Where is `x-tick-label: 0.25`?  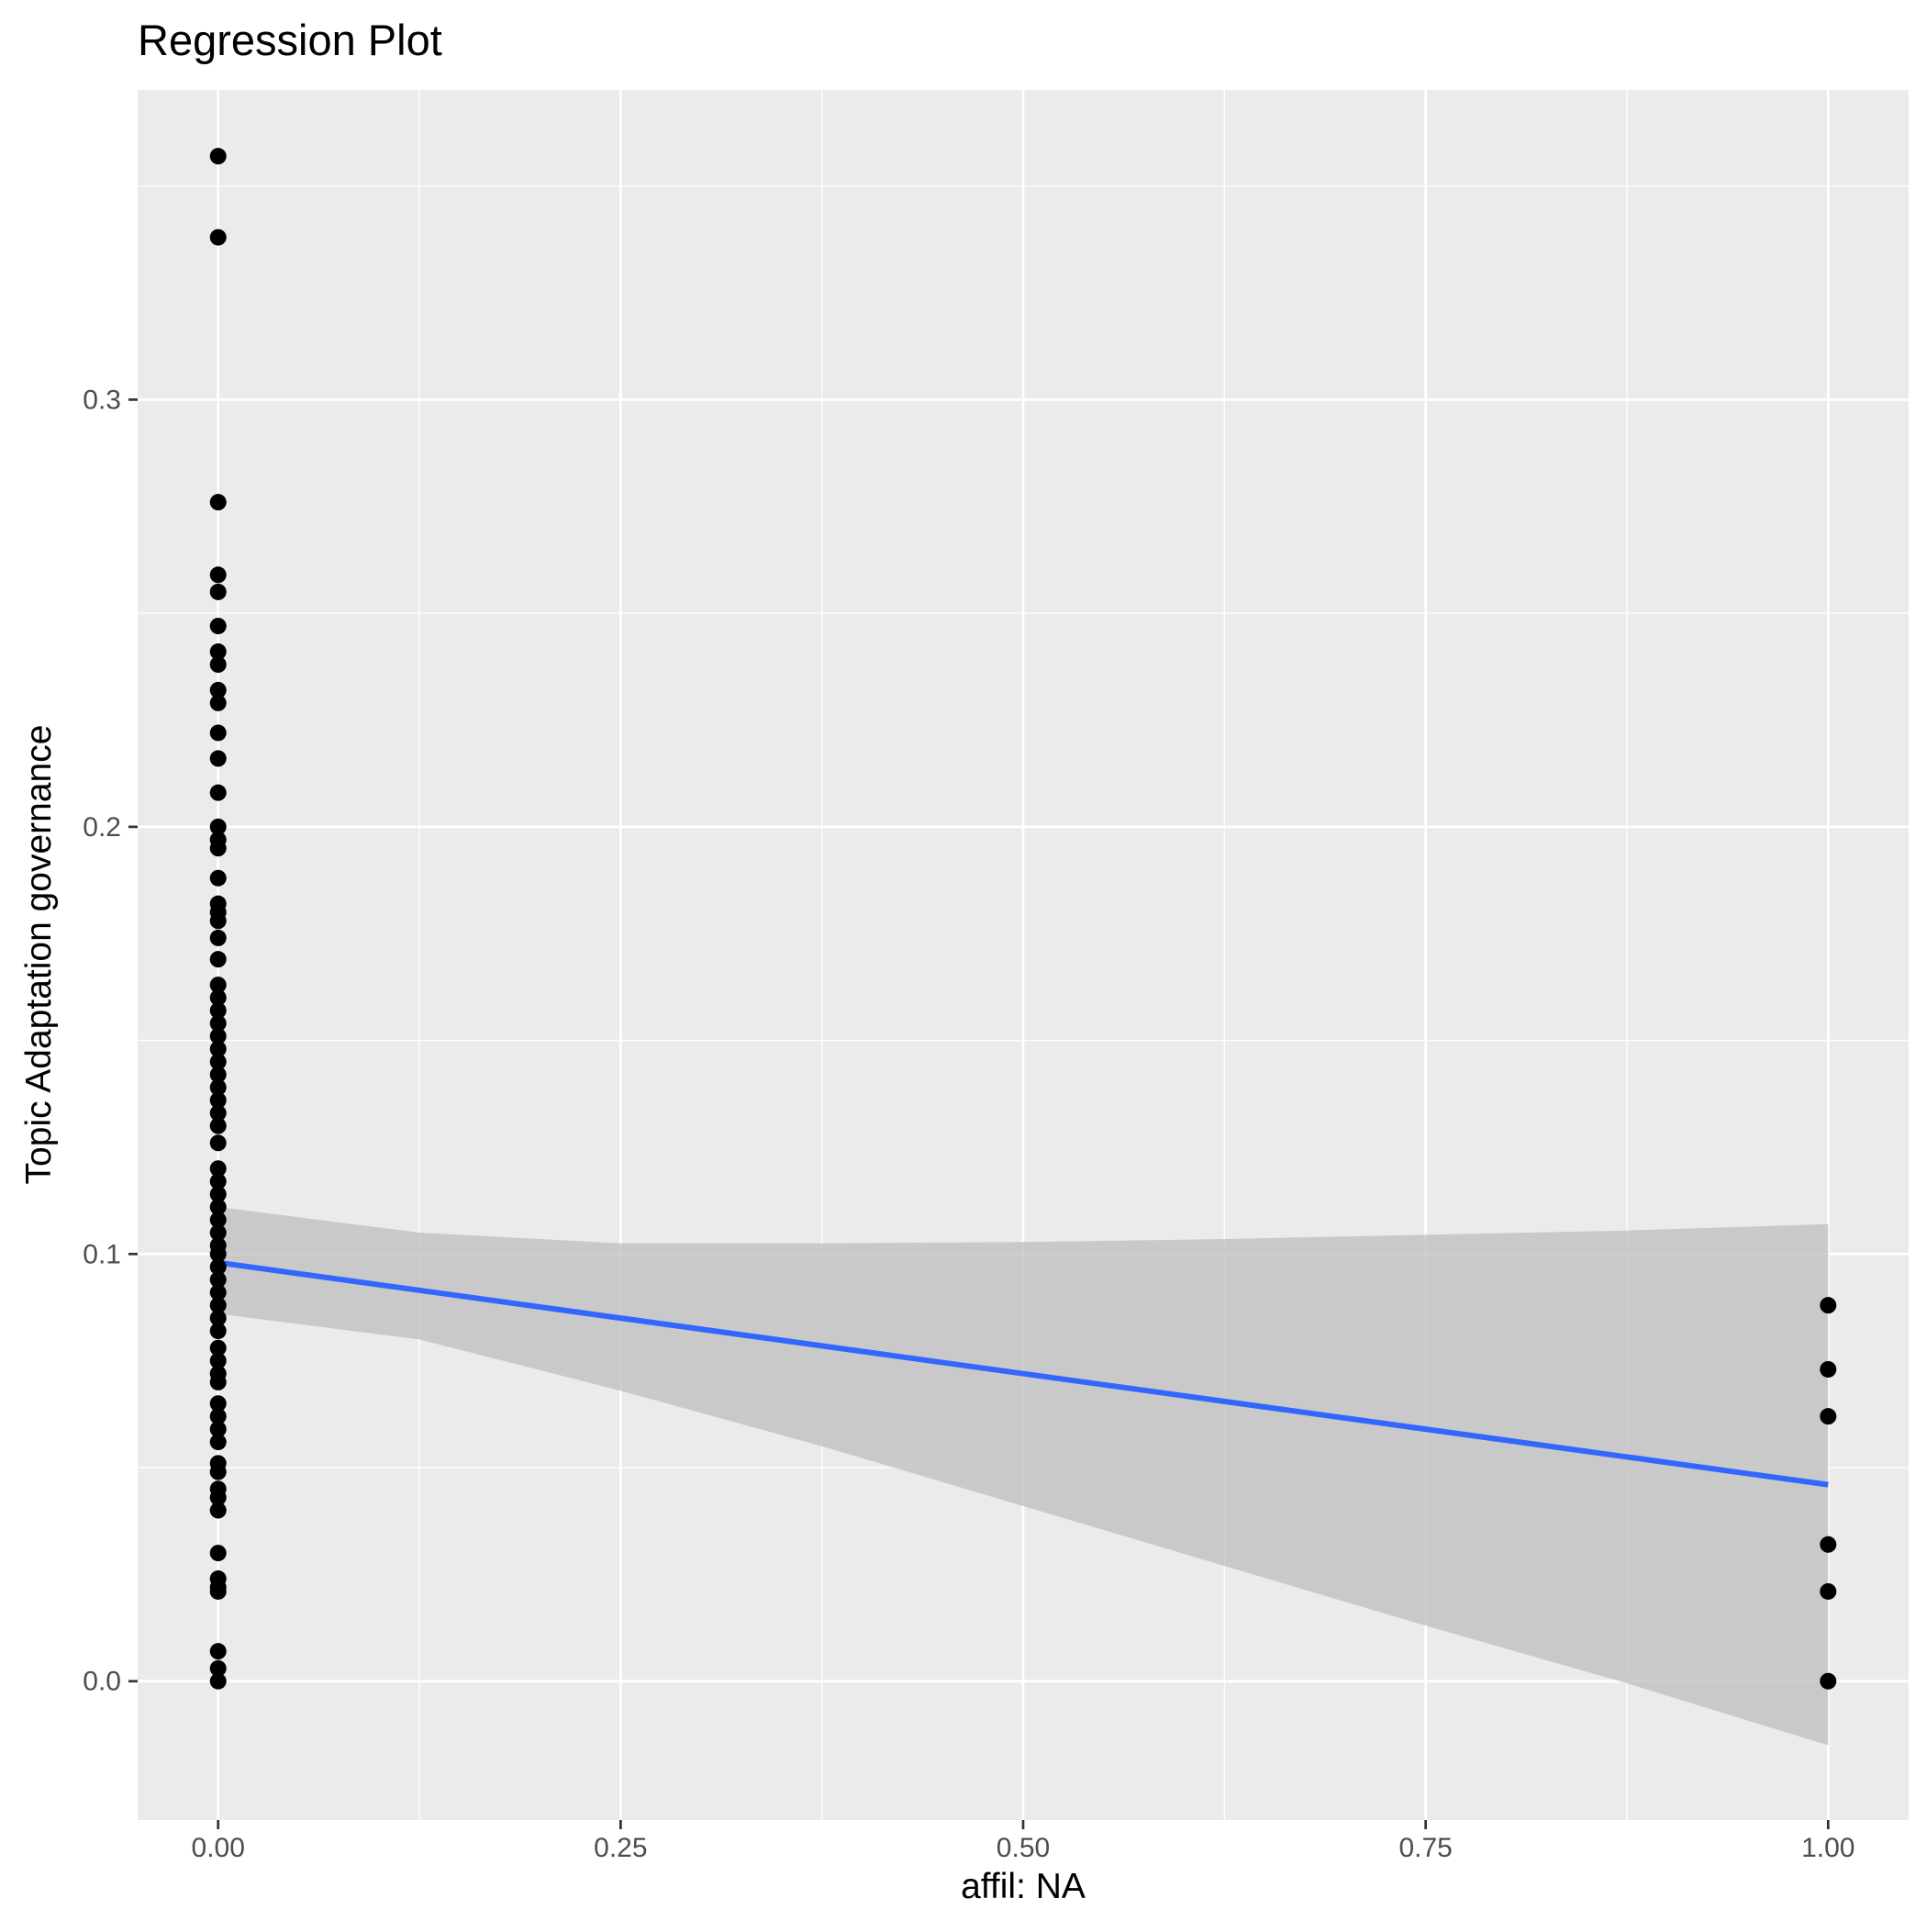 x-tick-label: 0.25 is located at coordinates (620, 1848).